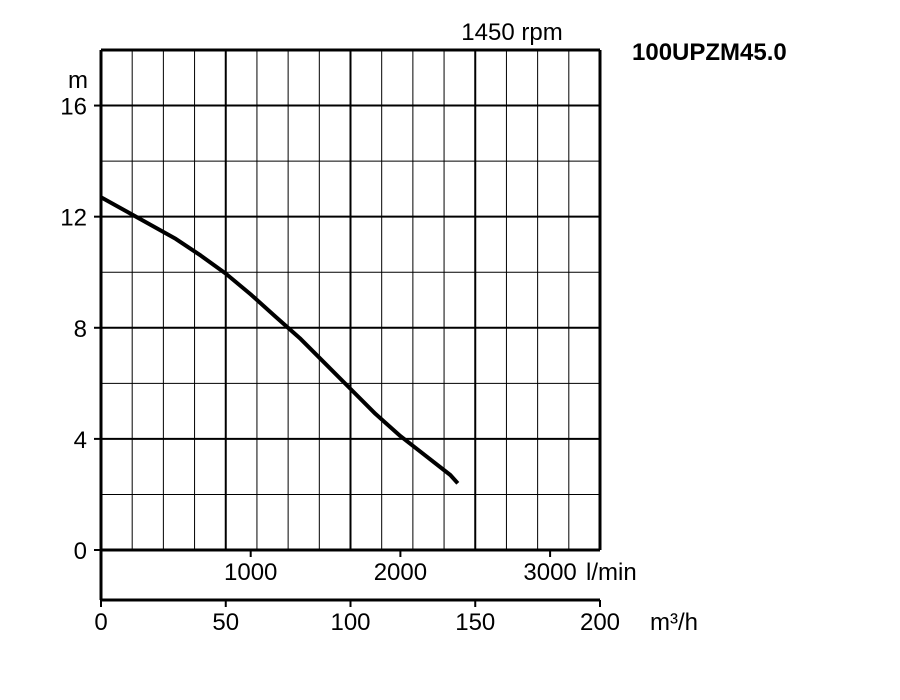  Describe the element at coordinates (600, 622) in the screenshot. I see `x-tick-label: 200` at that location.